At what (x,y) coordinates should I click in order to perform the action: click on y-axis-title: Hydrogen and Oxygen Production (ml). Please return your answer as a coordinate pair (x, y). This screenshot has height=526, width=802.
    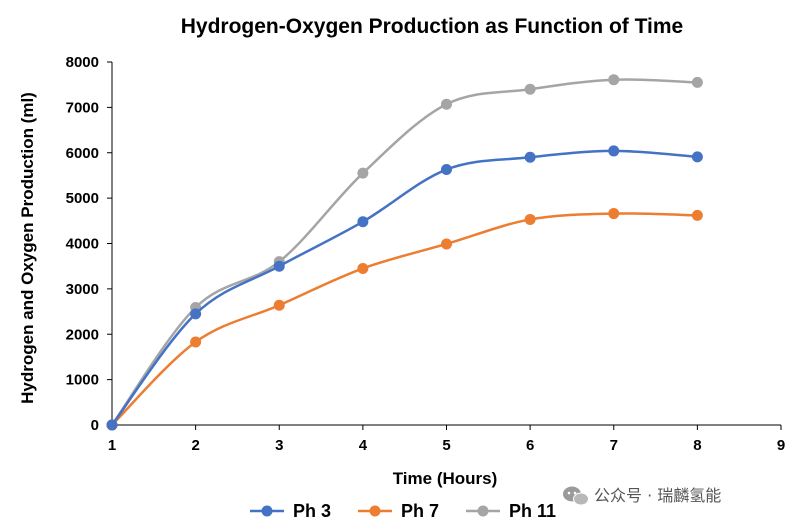
    Looking at the image, I should click on (27, 248).